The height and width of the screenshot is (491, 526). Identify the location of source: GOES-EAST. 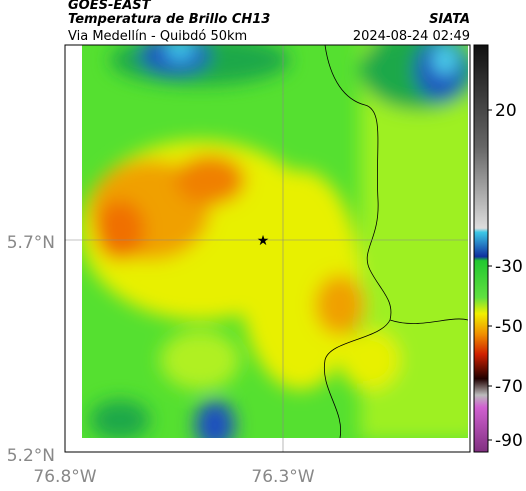
(110, 6).